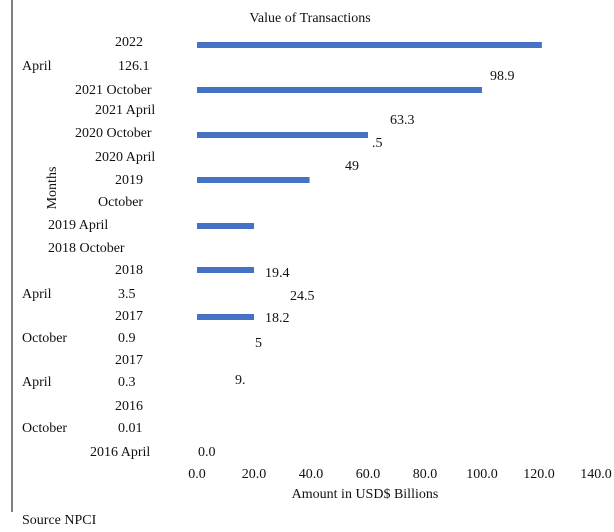  What do you see at coordinates (539, 474) in the screenshot?
I see `x-tick-label: 120.0` at bounding box center [539, 474].